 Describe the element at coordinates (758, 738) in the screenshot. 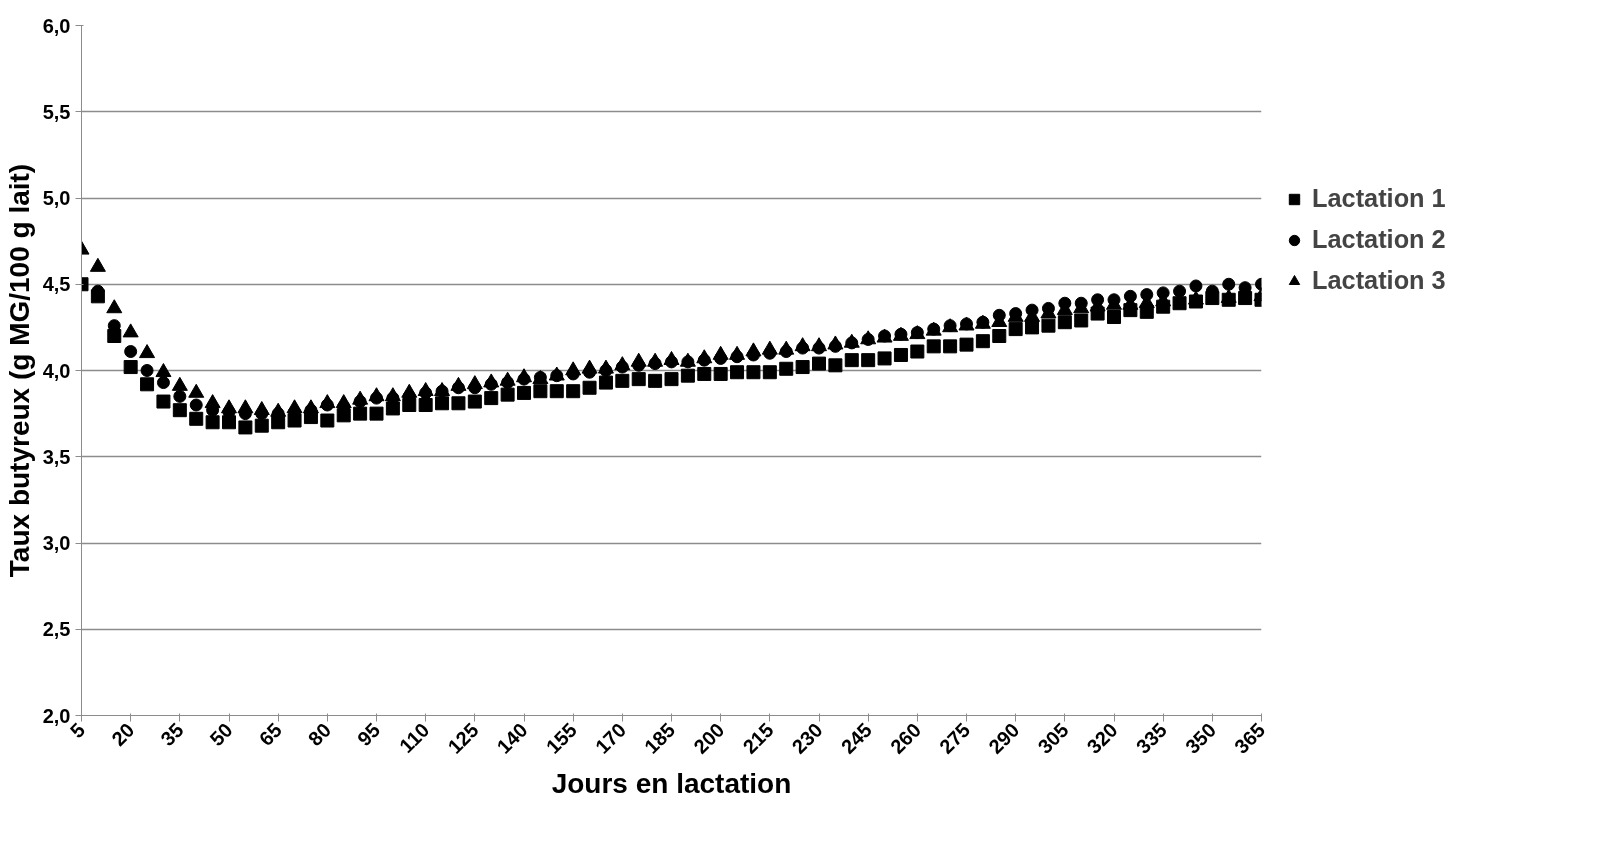

I see `x-tick-label: 215` at that location.